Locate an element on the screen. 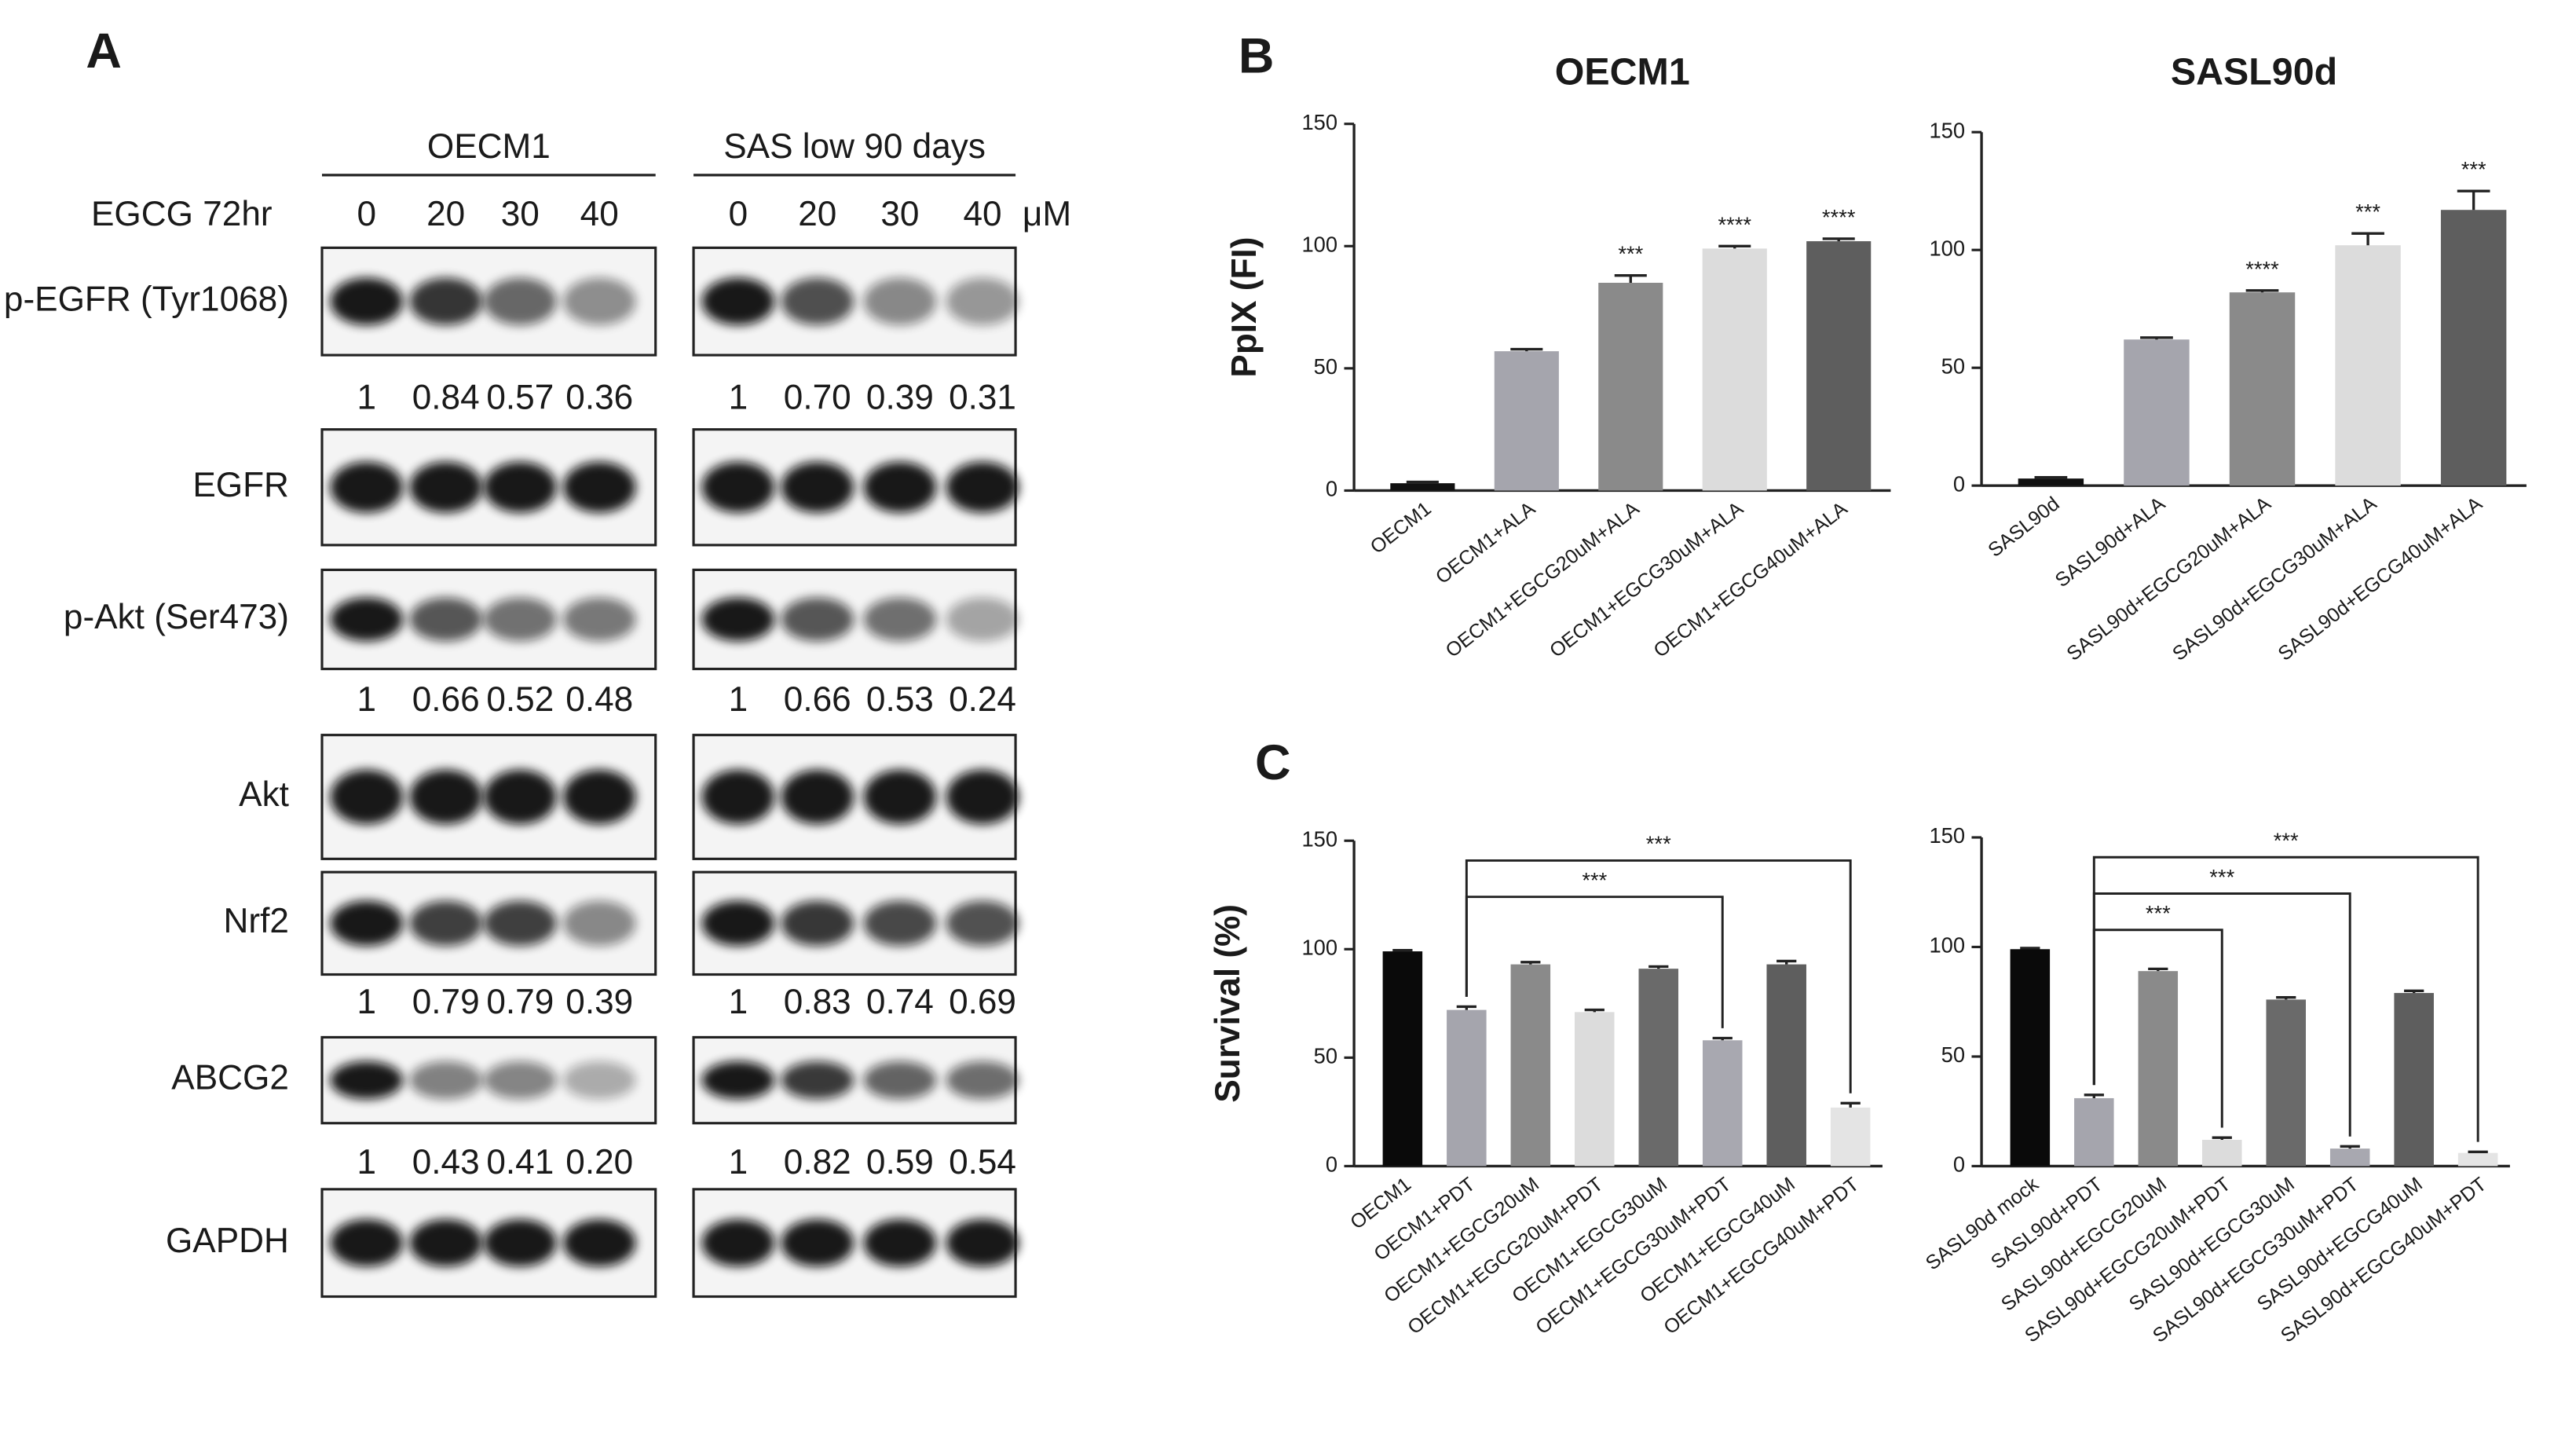 The height and width of the screenshot is (1436, 2576). protein-label: GAPDH is located at coordinates (227, 1241).